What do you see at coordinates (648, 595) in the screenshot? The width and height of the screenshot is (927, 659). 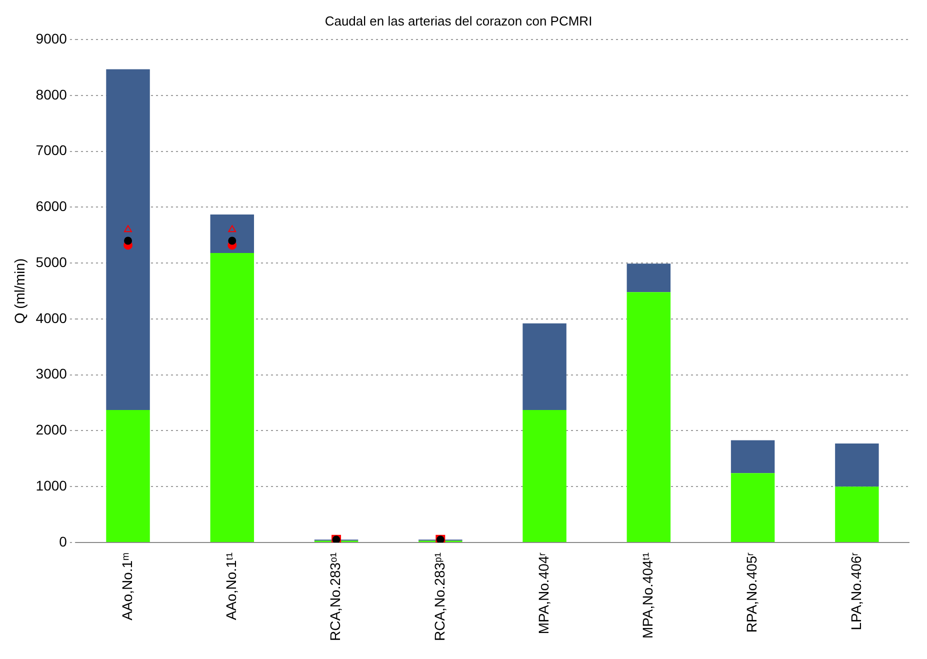 I see `x-tick-label: MPA,No.404ᵗ¹` at bounding box center [648, 595].